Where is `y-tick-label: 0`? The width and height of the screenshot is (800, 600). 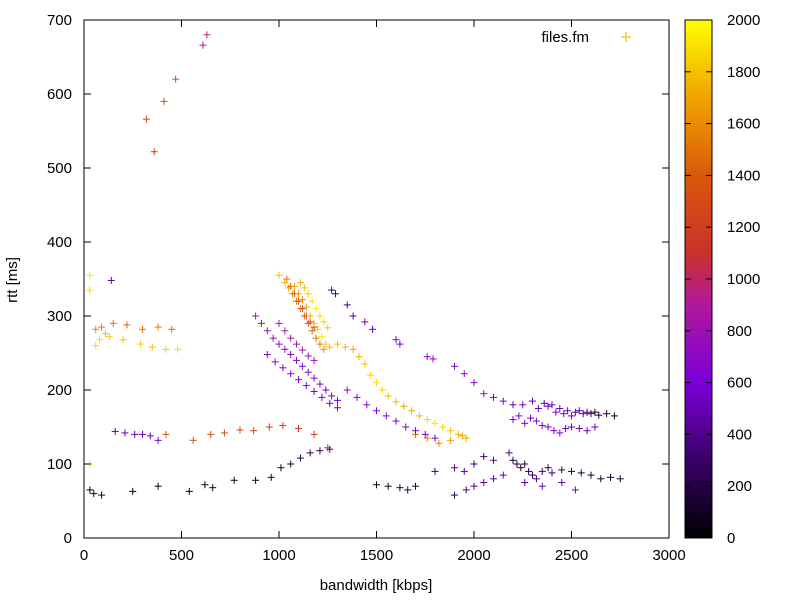
y-tick-label: 0 is located at coordinates (68, 538).